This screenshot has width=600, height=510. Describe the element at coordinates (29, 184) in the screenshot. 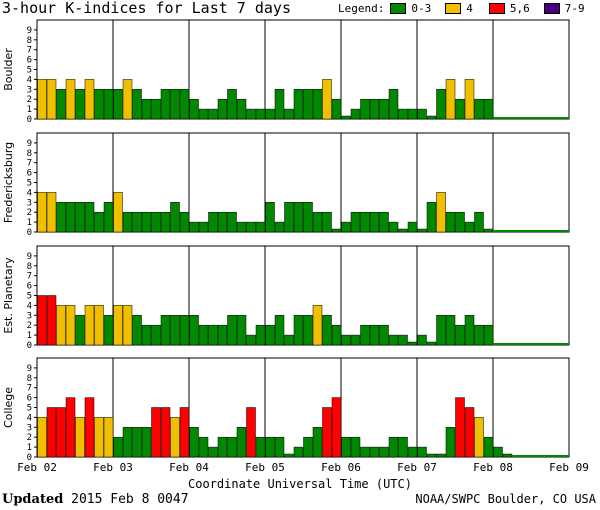

I see `y-tick-label: 5` at that location.